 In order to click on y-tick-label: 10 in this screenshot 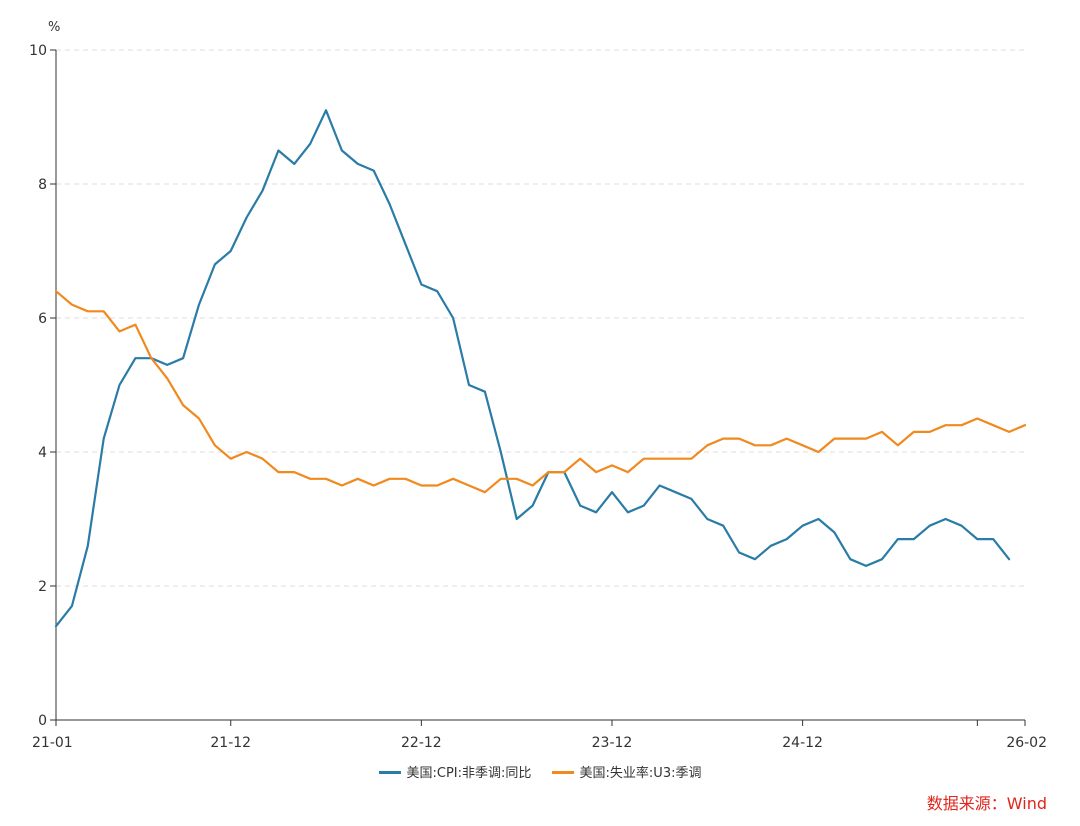, I will do `click(38, 51)`.